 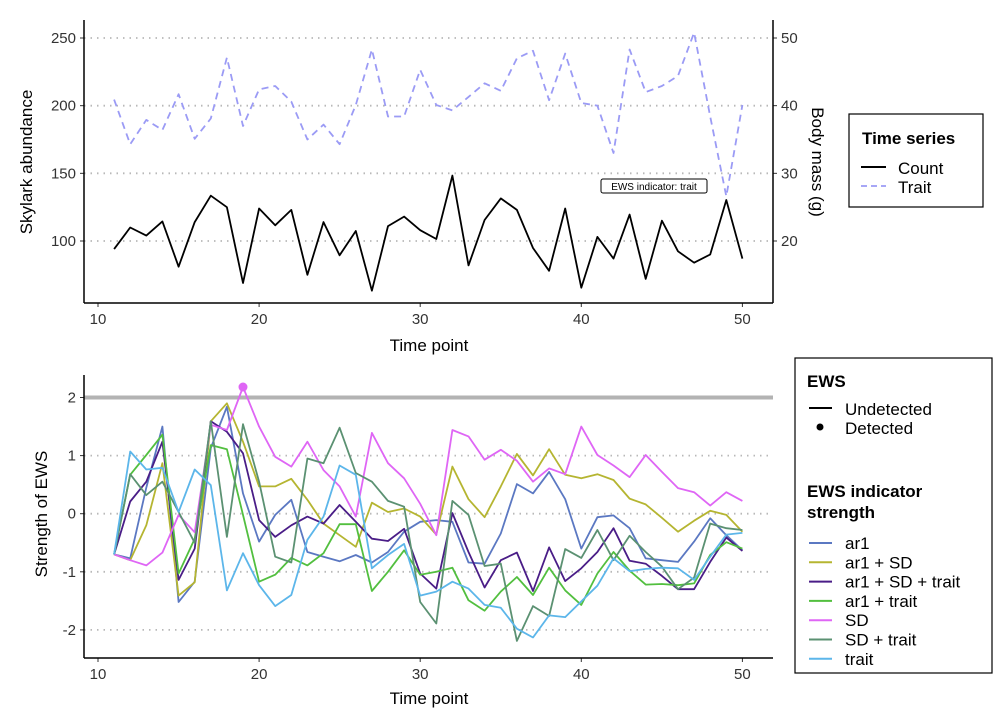 I want to click on legend-label-sd-trait: SD + trait, so click(x=881, y=640).